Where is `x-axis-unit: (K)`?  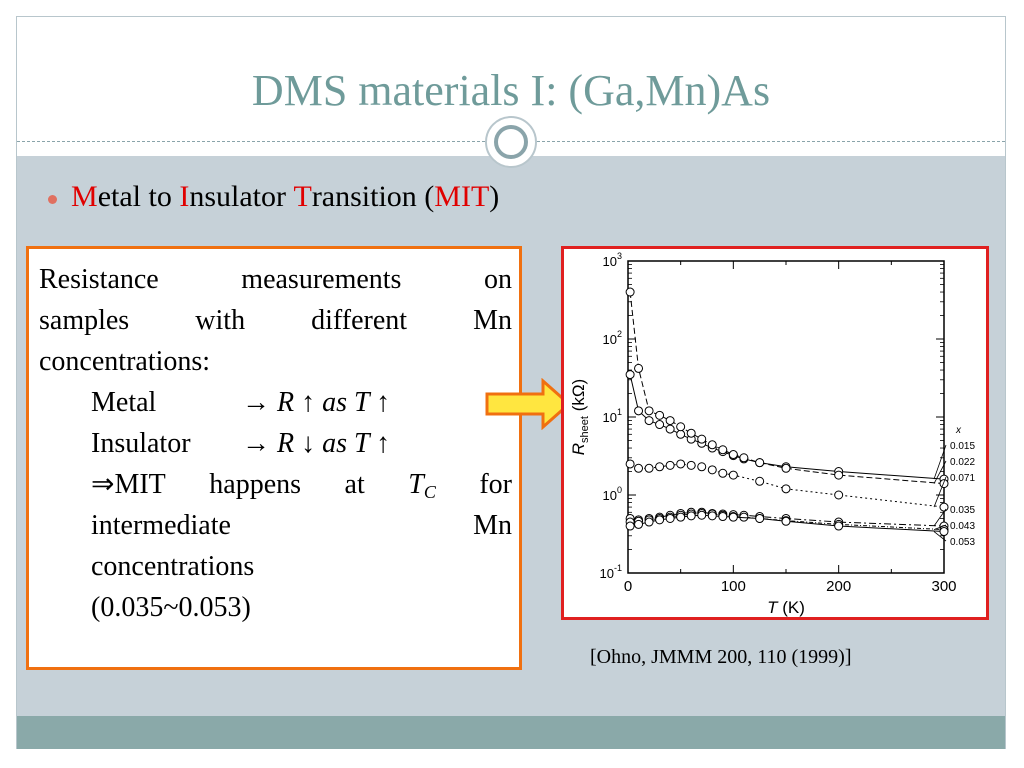 x-axis-unit: (K) is located at coordinates (791, 607).